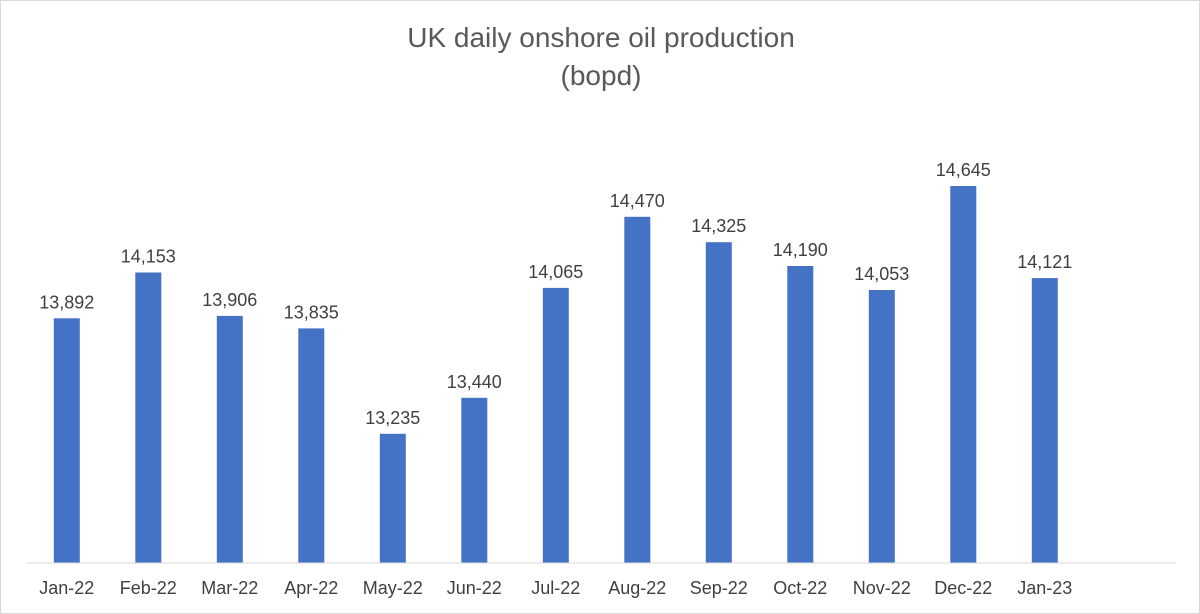 The width and height of the screenshot is (1200, 614). What do you see at coordinates (600, 57) in the screenshot?
I see `chart-title-block: UK daily onshore oil production (bopd)` at bounding box center [600, 57].